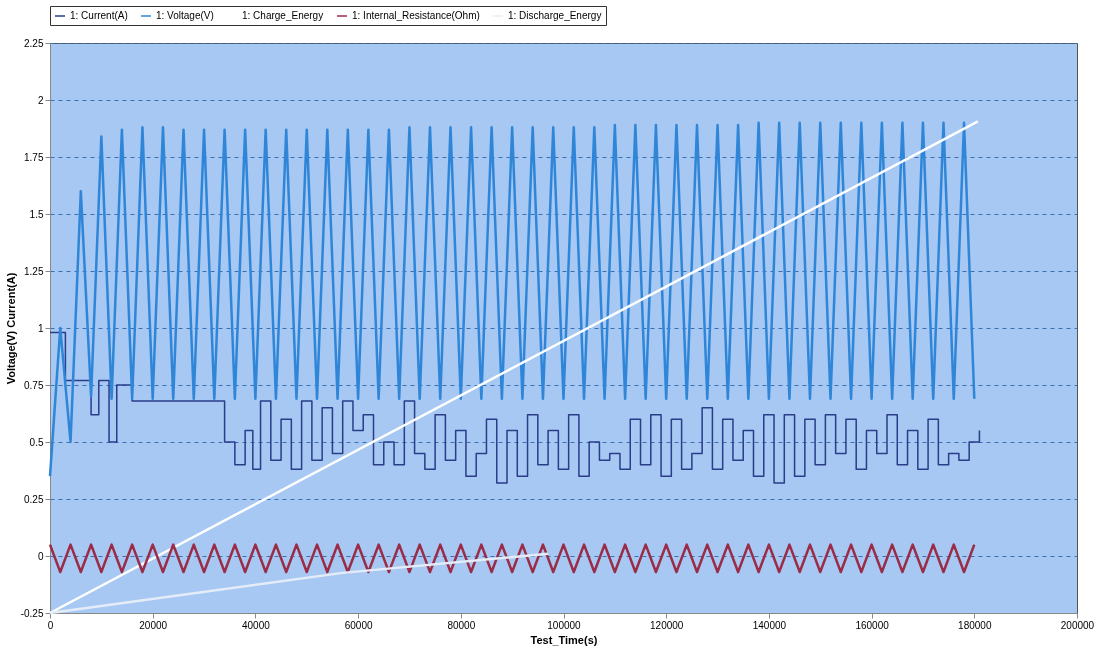  Describe the element at coordinates (283, 15) in the screenshot. I see `text: 1: Charge_Energy` at that location.